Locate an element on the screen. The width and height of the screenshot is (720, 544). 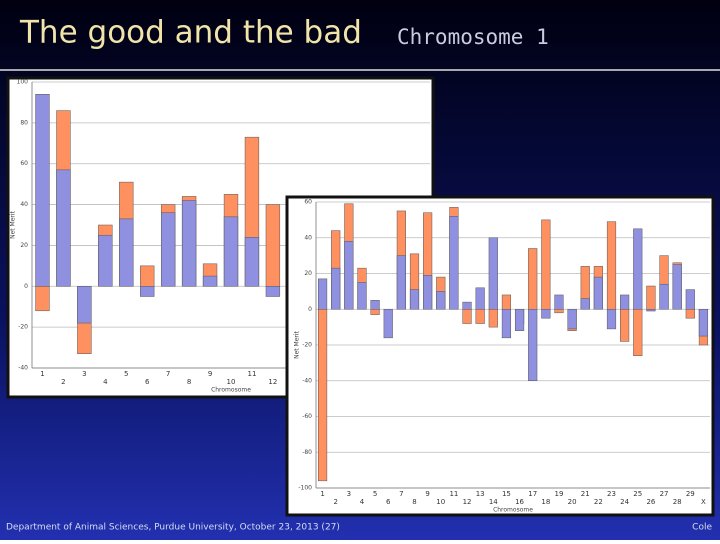
x-tick-label: 29 is located at coordinates (690, 494).